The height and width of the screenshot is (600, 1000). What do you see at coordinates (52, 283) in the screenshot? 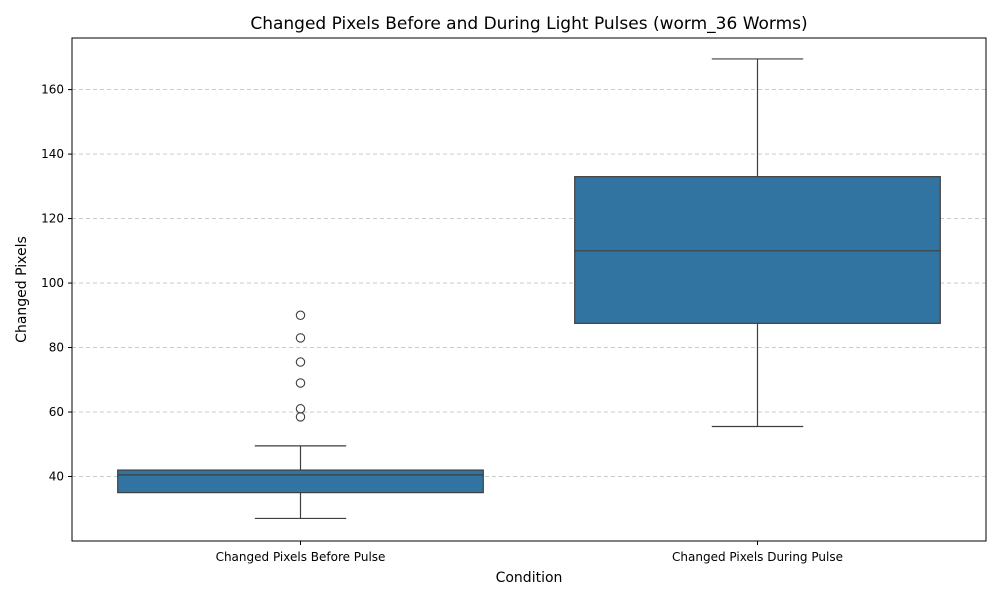
I see `y-tick-label: 100` at bounding box center [52, 283].